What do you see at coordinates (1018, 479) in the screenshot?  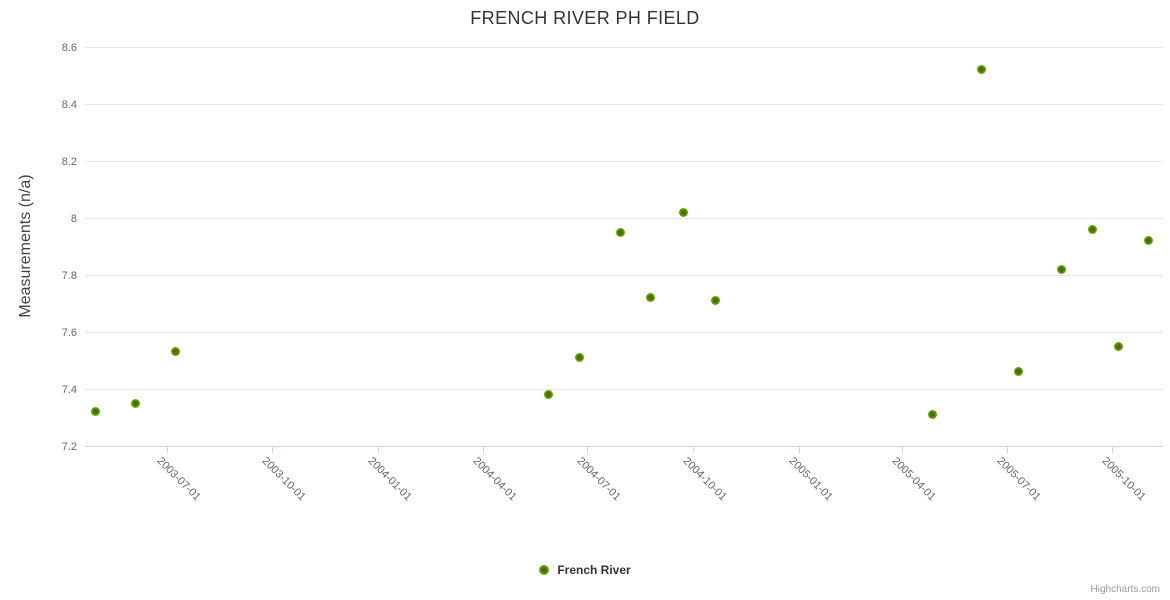 I see `x-axis-tick-label: 2005-07-01` at bounding box center [1018, 479].